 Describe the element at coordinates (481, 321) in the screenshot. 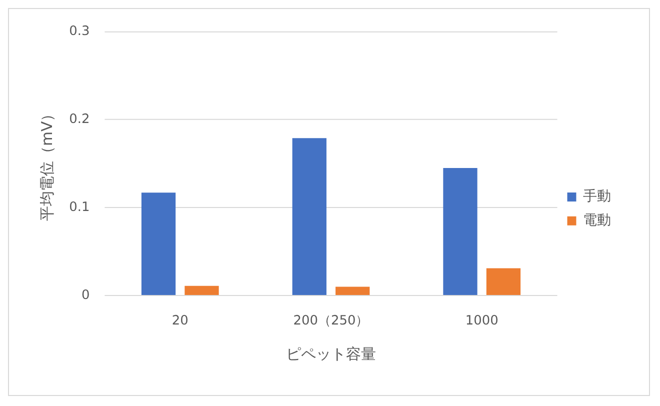

I see `x-tick-label: 1000` at that location.